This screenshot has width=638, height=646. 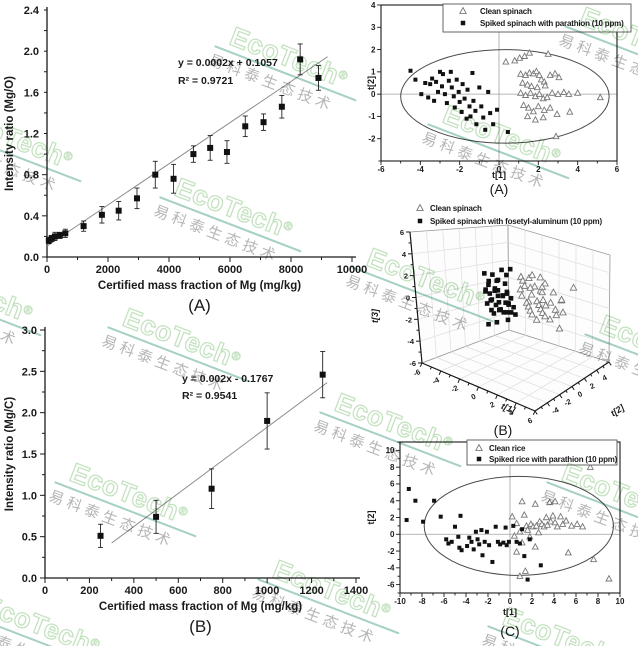 What do you see at coordinates (373, 72) in the screenshot?
I see `svg-text: 1` at bounding box center [373, 72].